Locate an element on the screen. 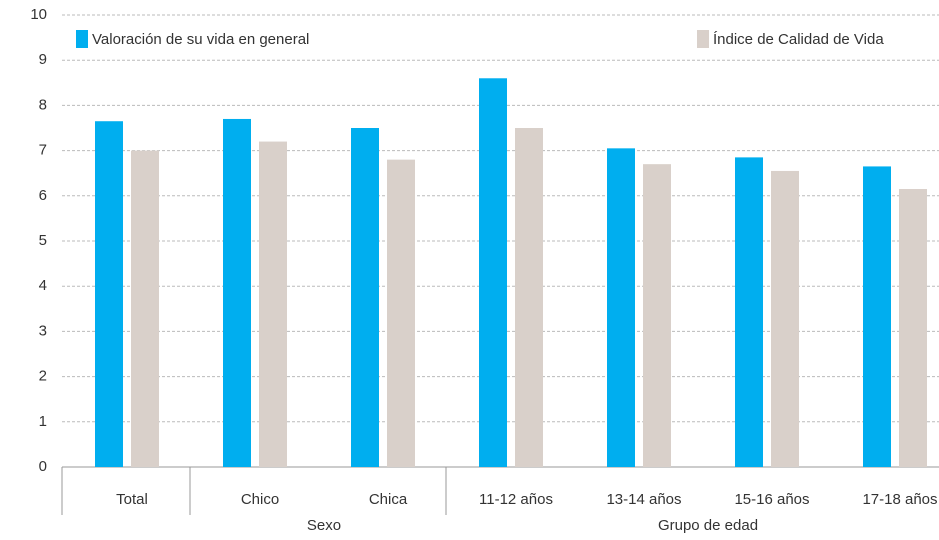 This screenshot has width=939, height=540. x-tick-label: 17-18 años is located at coordinates (899, 499).